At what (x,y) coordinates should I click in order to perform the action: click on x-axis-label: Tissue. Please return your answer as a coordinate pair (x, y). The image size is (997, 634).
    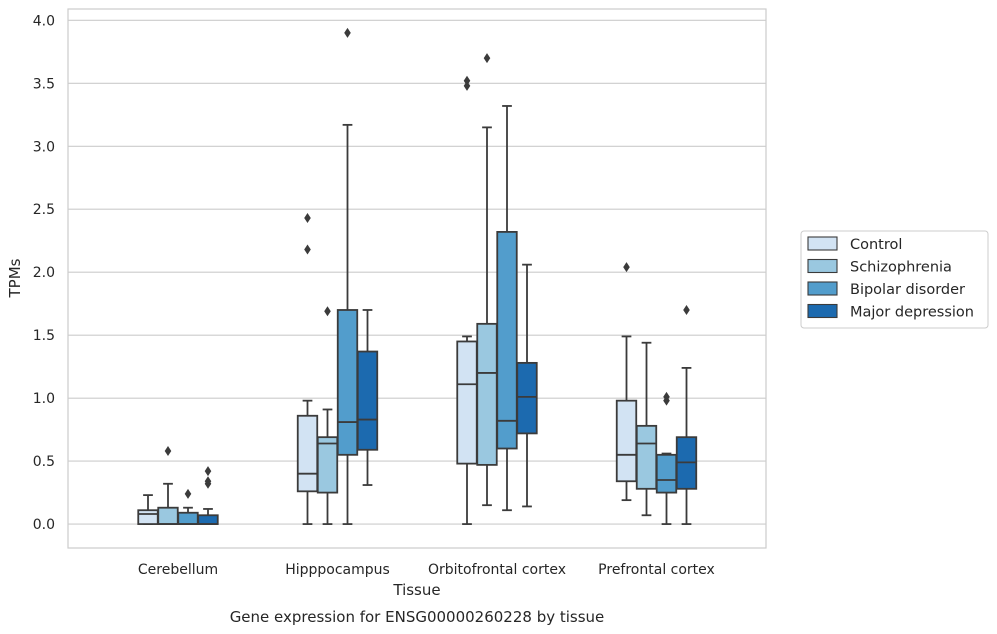
    Looking at the image, I should click on (416, 590).